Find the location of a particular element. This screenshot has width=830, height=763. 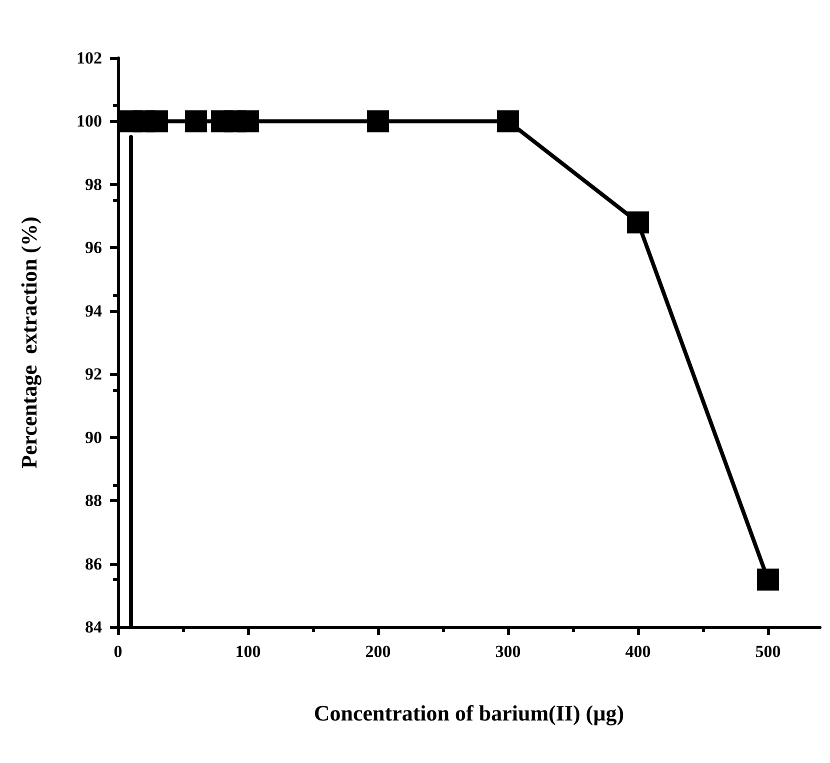

x-tick-label: 0 is located at coordinates (118, 651).